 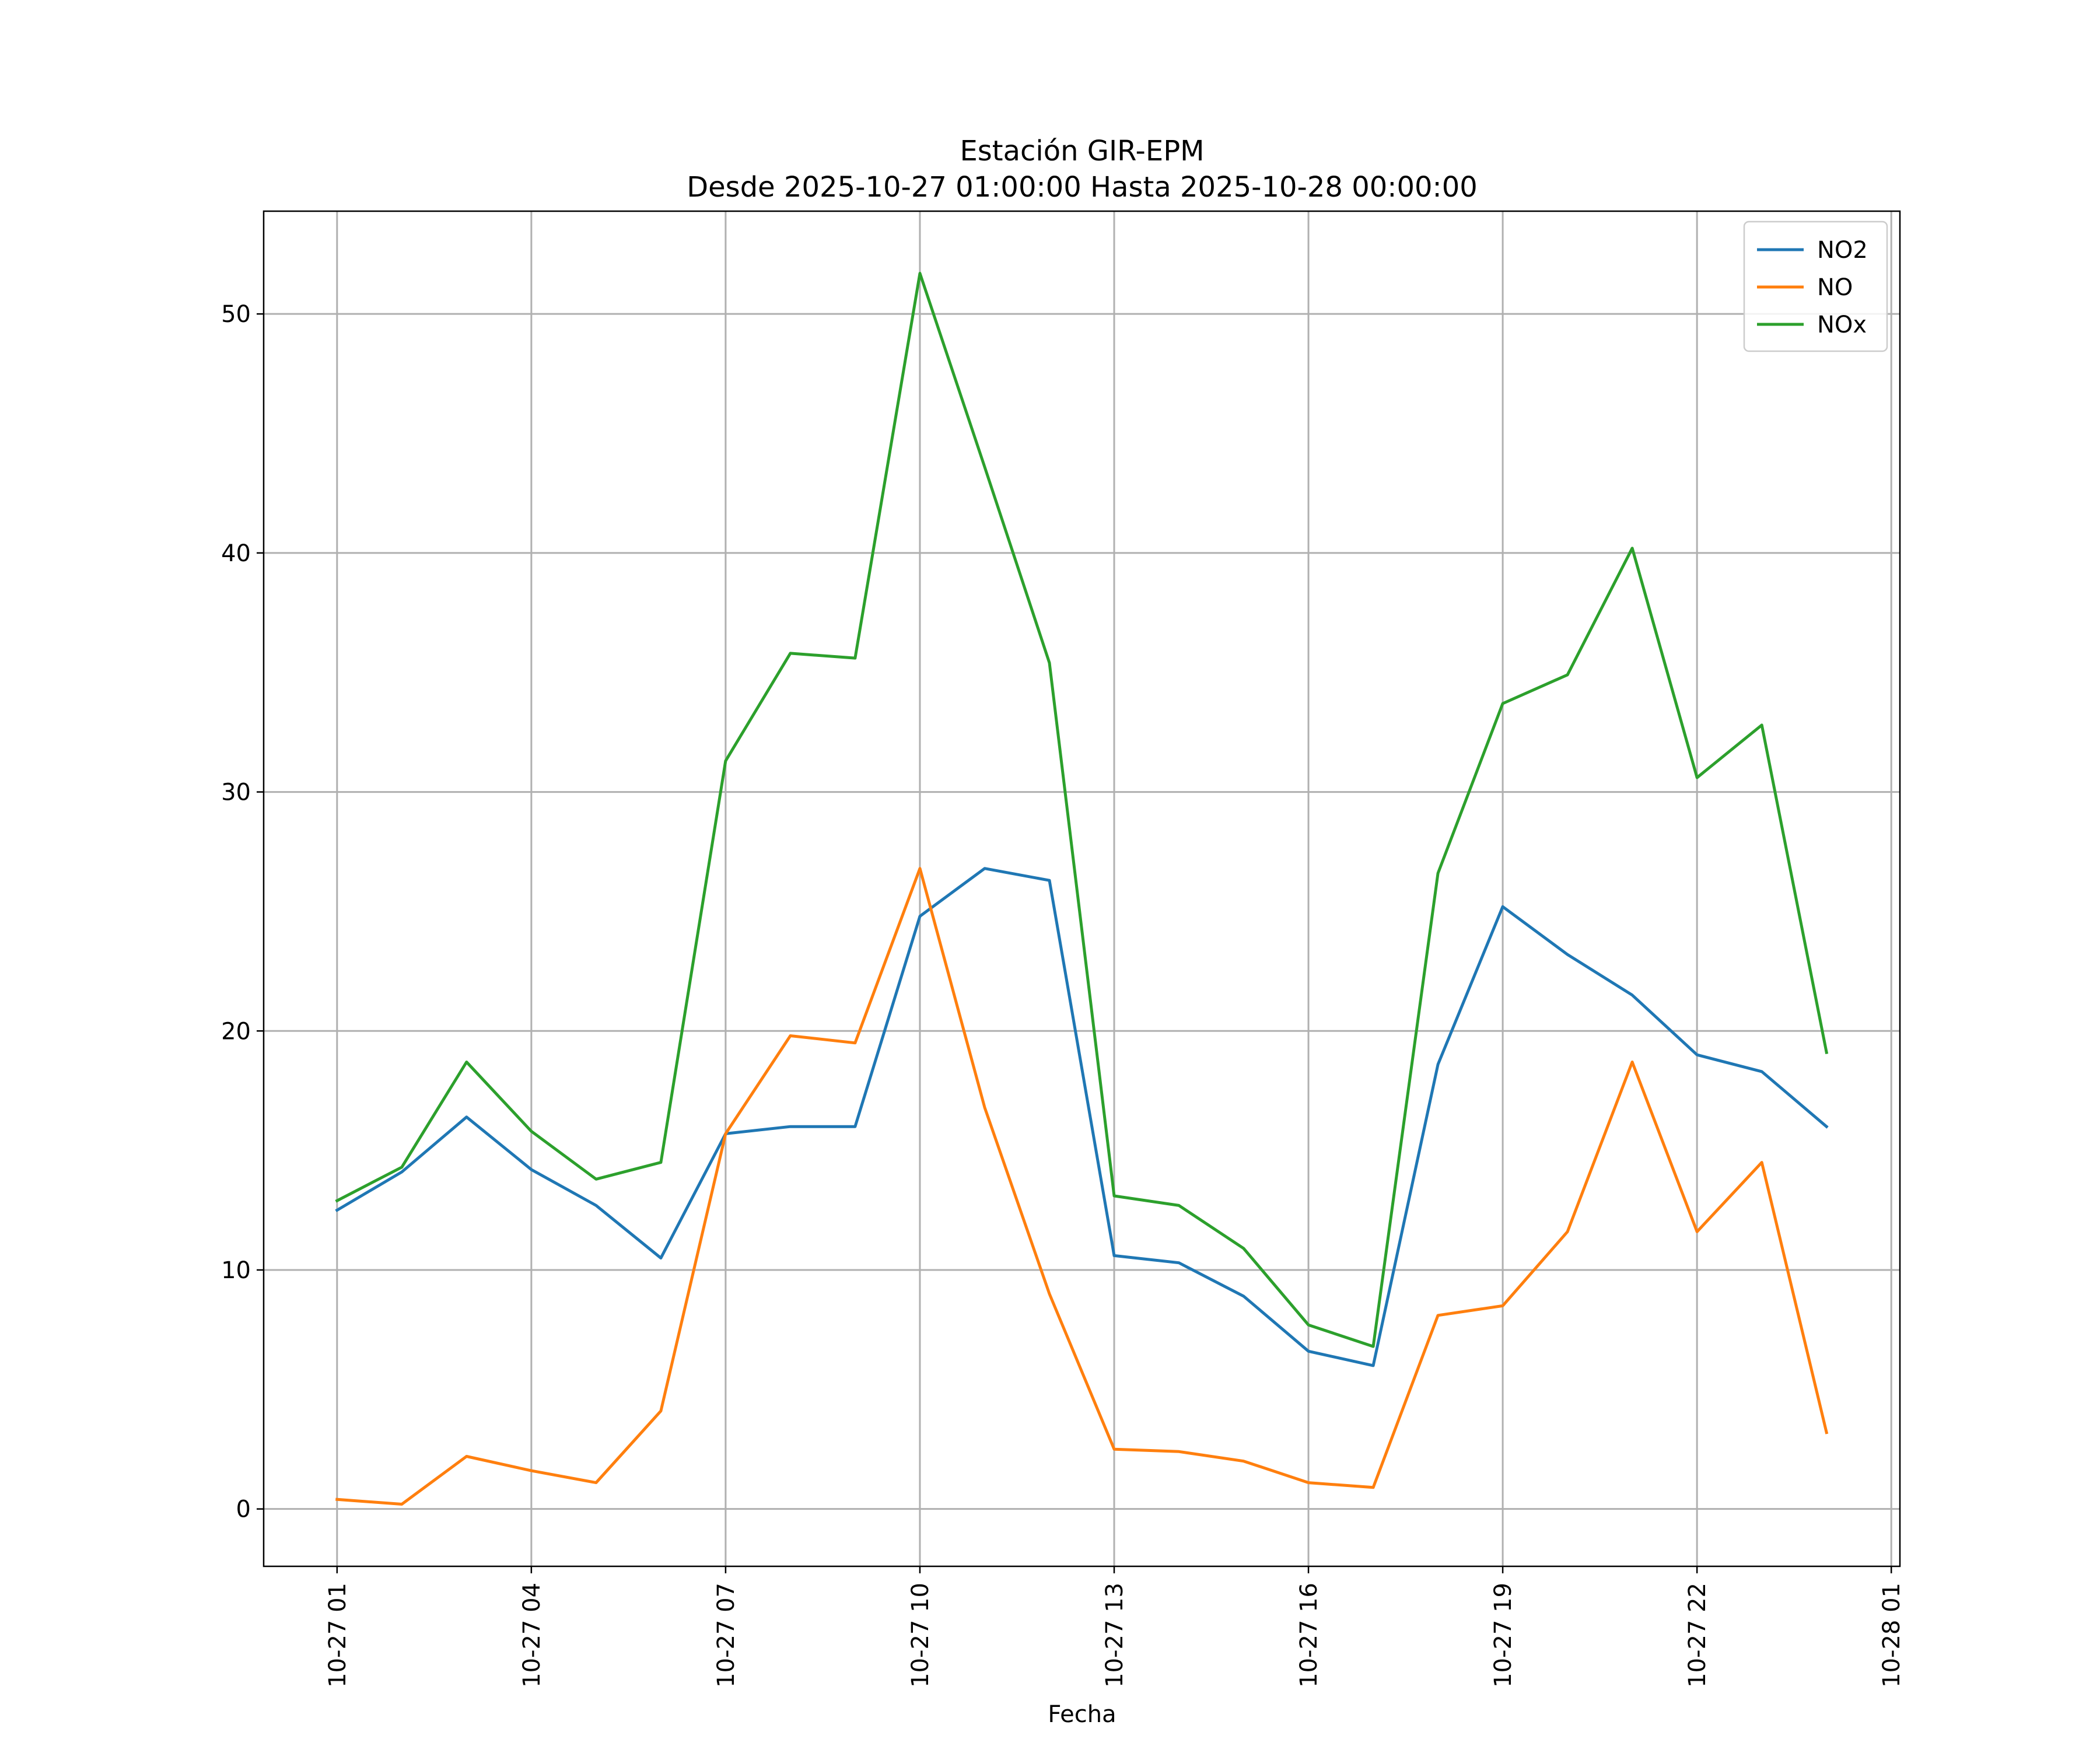 I want to click on y-tick-label: 10, so click(x=236, y=1270).